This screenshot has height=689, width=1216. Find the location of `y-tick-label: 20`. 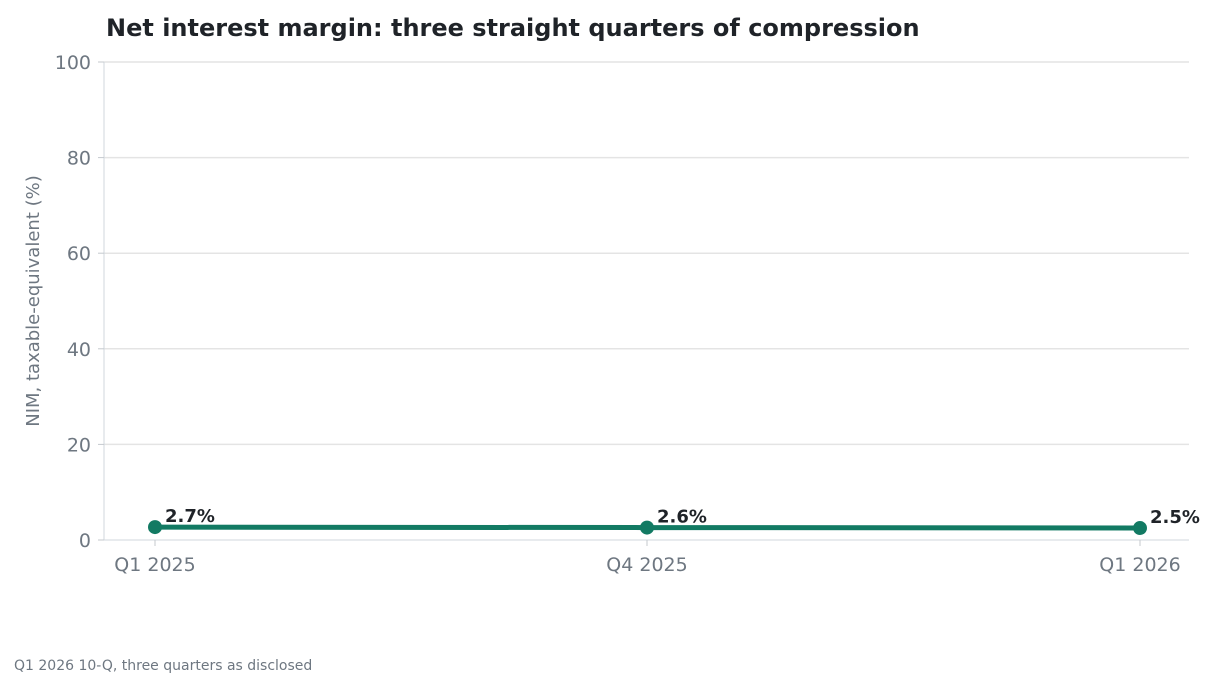

y-tick-label: 20 is located at coordinates (79, 445).